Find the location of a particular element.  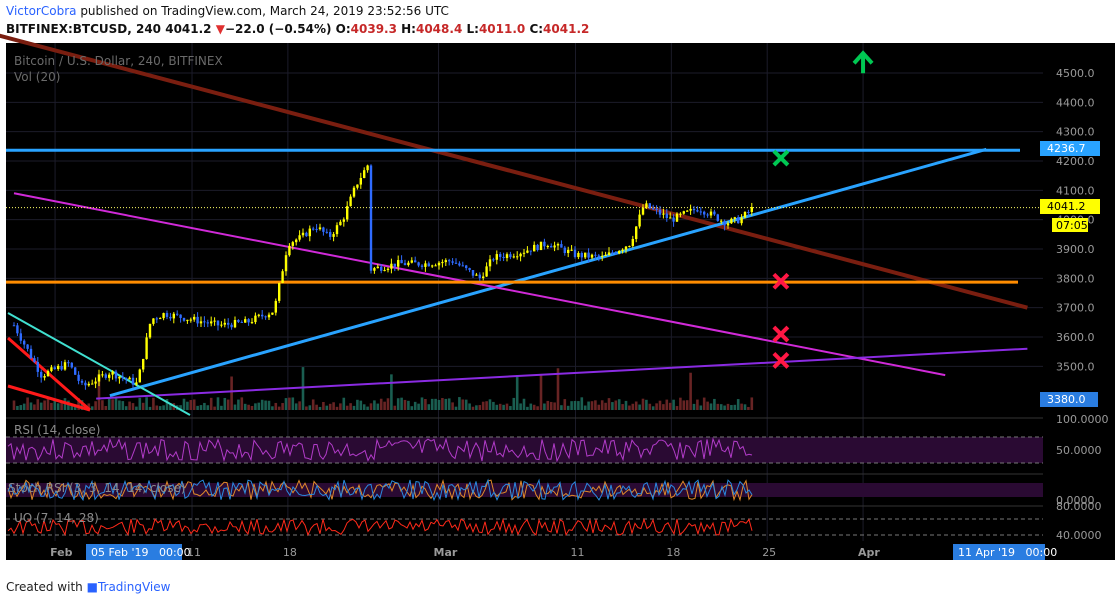

stoch-tick-0: 0.0000 is located at coordinates (1075, 500).